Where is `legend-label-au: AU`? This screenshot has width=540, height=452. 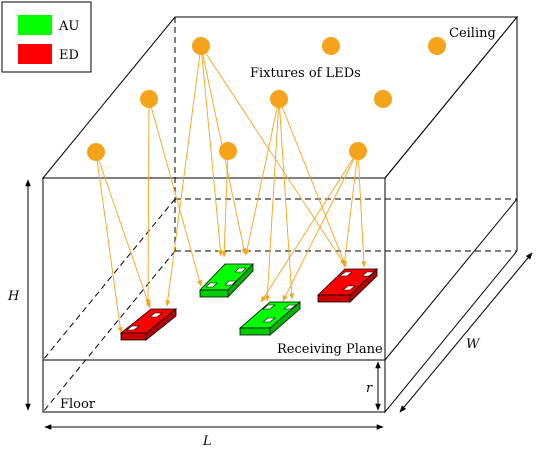
legend-label-au: AU is located at coordinates (68, 26).